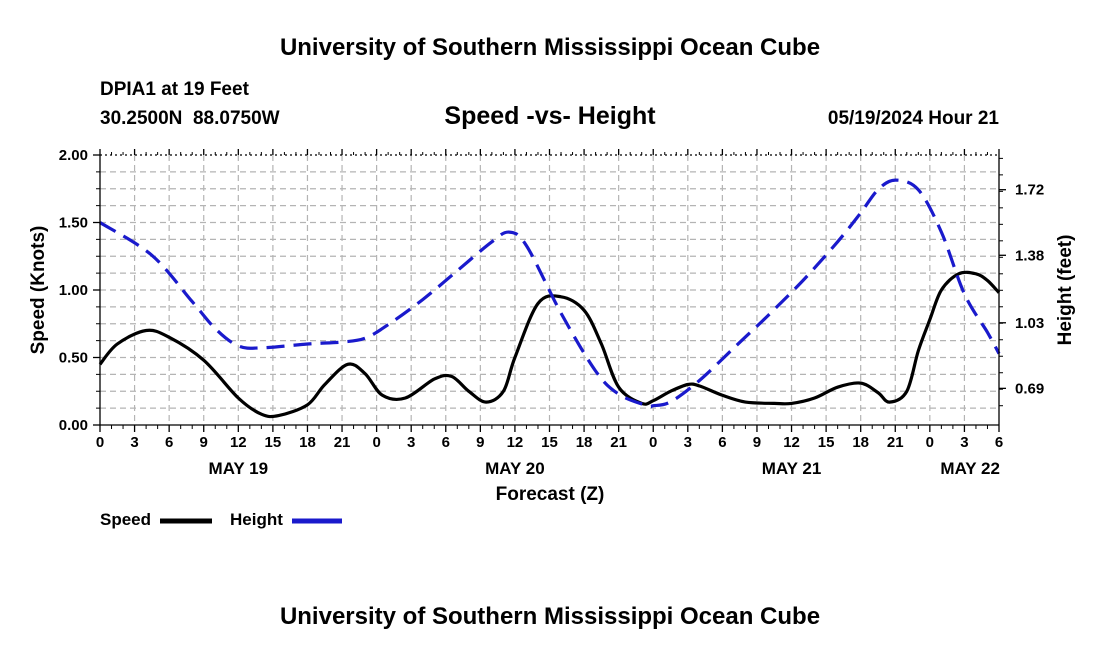  I want to click on location-label: 30.2500N 88.0750W, so click(190, 118).